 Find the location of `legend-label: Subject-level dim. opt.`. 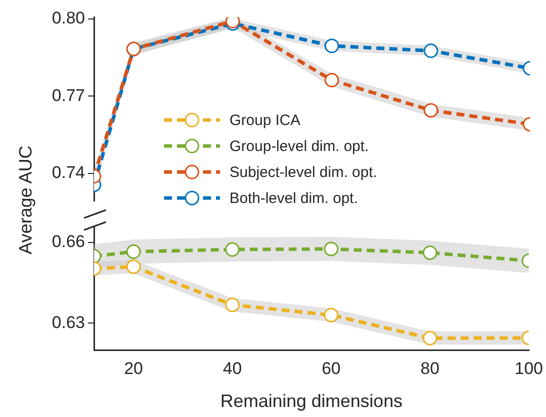

legend-label: Subject-level dim. opt. is located at coordinates (304, 172).